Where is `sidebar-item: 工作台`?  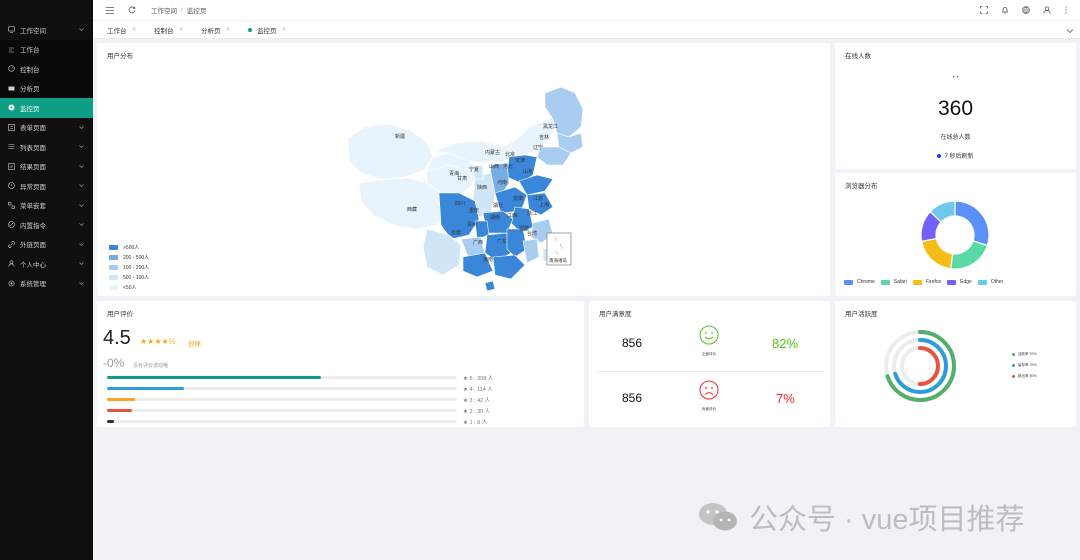
sidebar-item: 工作台 is located at coordinates (46, 49).